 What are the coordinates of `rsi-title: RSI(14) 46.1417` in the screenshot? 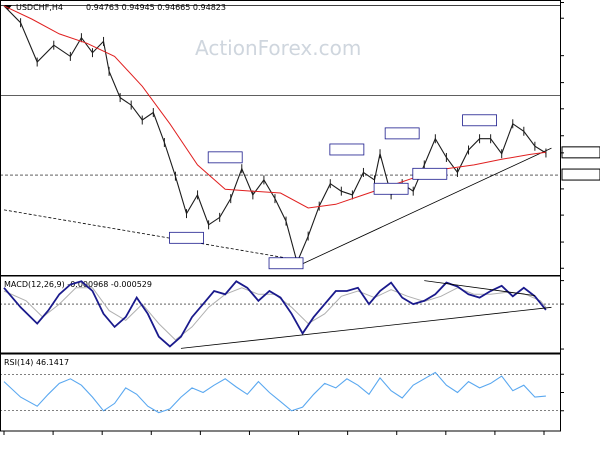 It's located at (36, 362).